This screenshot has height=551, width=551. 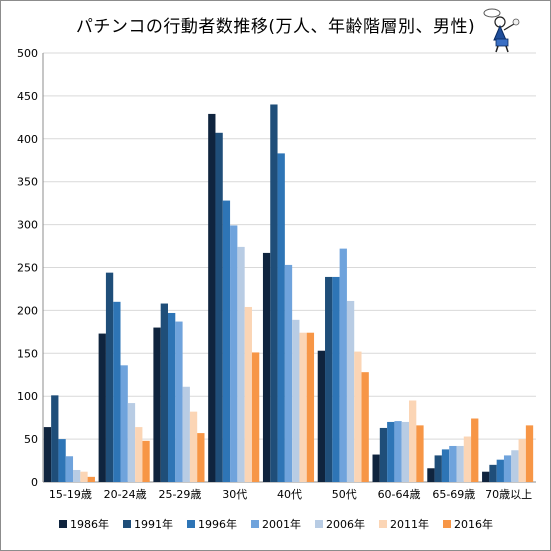 I want to click on legend-label: 2001年, so click(x=281, y=524).